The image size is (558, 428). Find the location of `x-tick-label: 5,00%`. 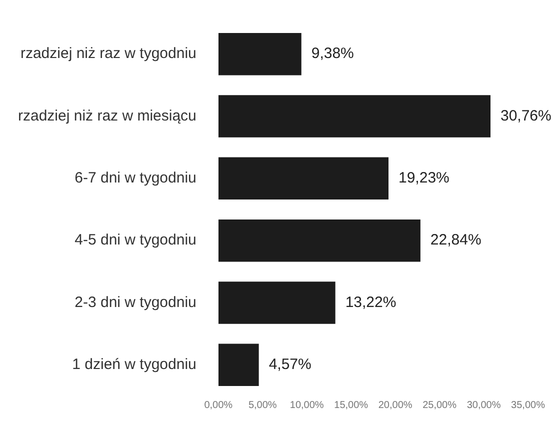

x-tick-label: 5,00% is located at coordinates (262, 405).